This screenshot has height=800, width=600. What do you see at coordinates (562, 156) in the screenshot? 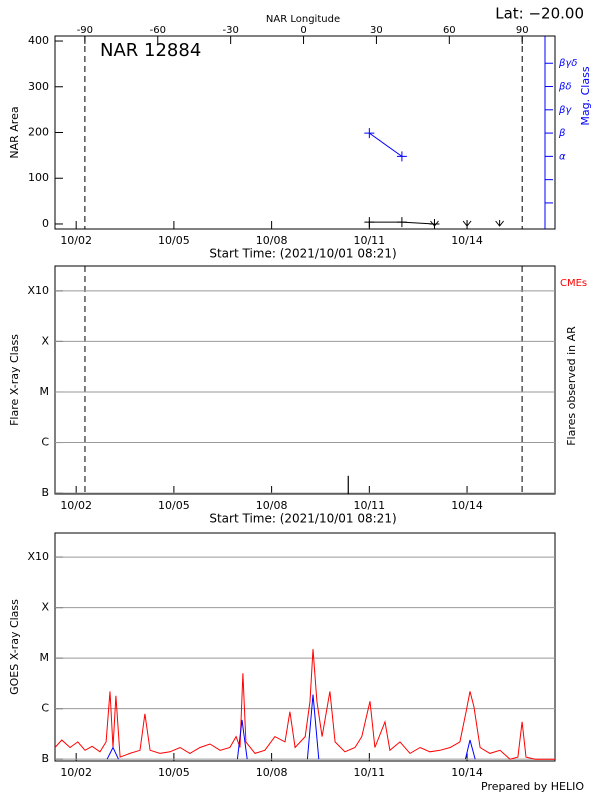
I see `y2-tick-label: α` at bounding box center [562, 156].